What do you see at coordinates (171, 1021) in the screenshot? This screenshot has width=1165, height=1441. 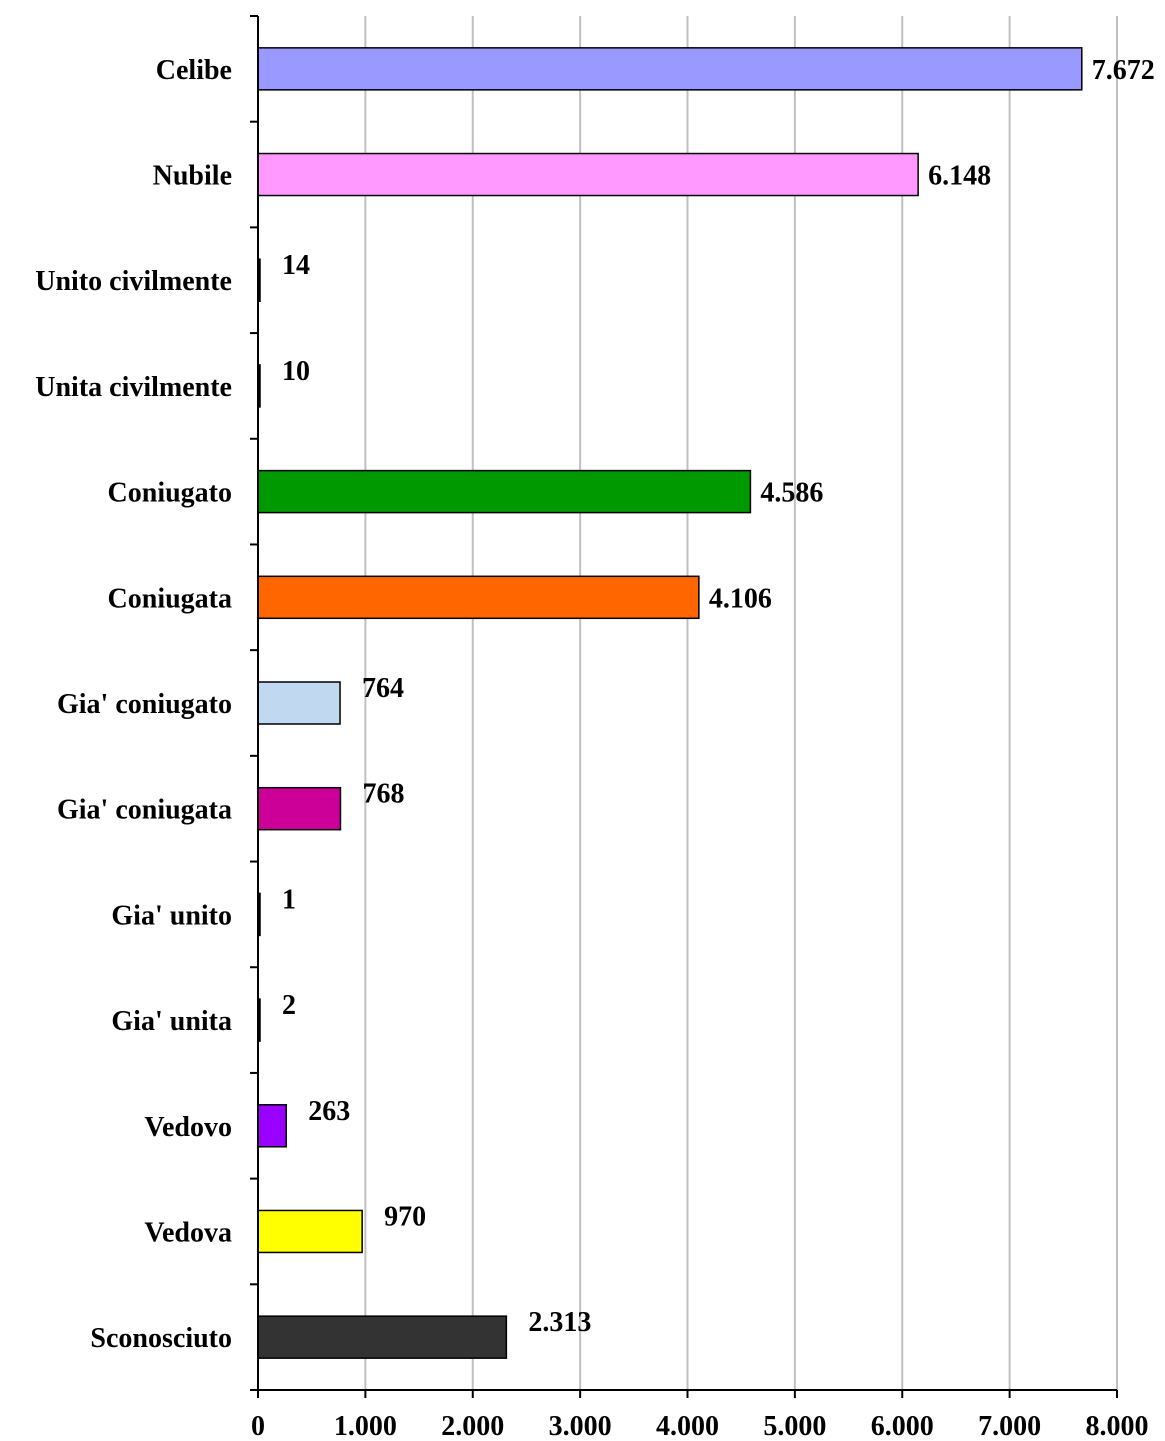 I see `category-label: Gia' unita` at bounding box center [171, 1021].